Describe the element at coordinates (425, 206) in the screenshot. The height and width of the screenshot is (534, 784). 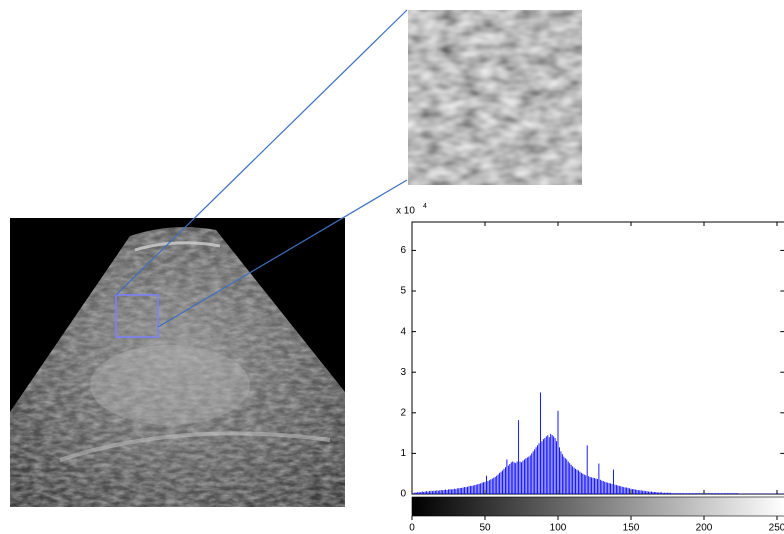
I see `y-scale-exponent: 4` at that location.